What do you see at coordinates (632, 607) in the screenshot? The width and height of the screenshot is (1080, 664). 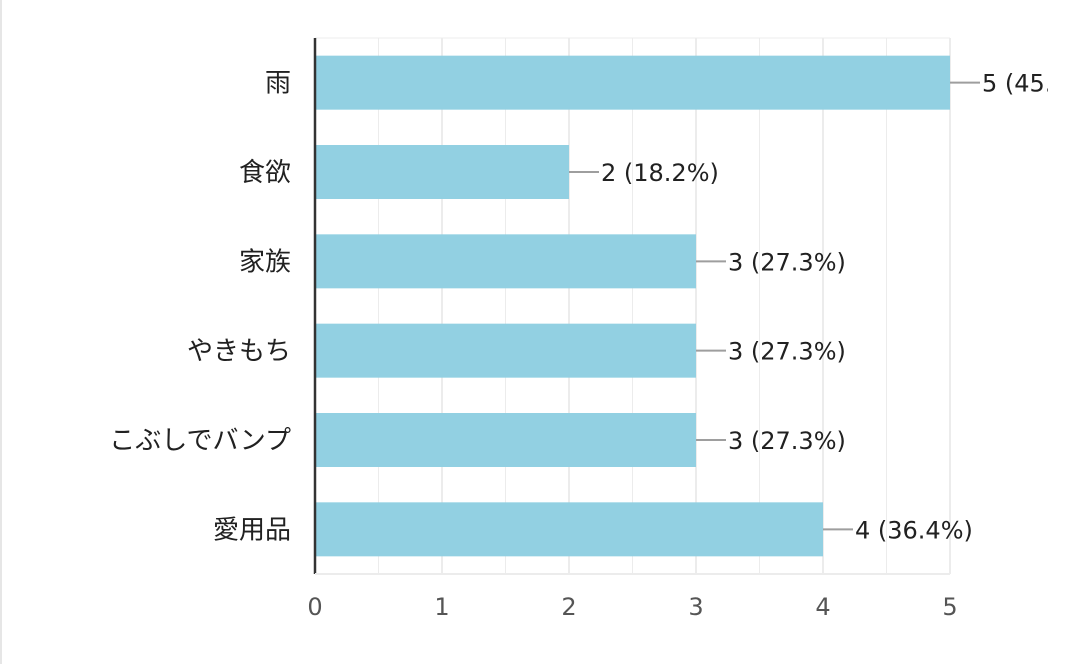 I see `x-tick-labels: 0 1 2 3 4 5` at bounding box center [632, 607].